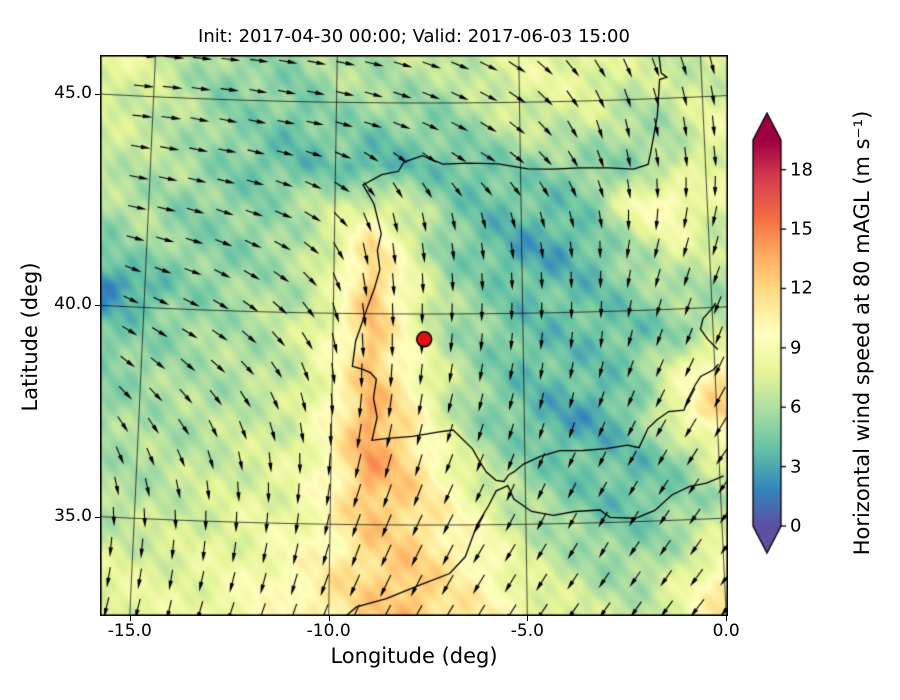 The image size is (900, 700). I want to click on y-tick-label: 35.0, so click(73, 515).